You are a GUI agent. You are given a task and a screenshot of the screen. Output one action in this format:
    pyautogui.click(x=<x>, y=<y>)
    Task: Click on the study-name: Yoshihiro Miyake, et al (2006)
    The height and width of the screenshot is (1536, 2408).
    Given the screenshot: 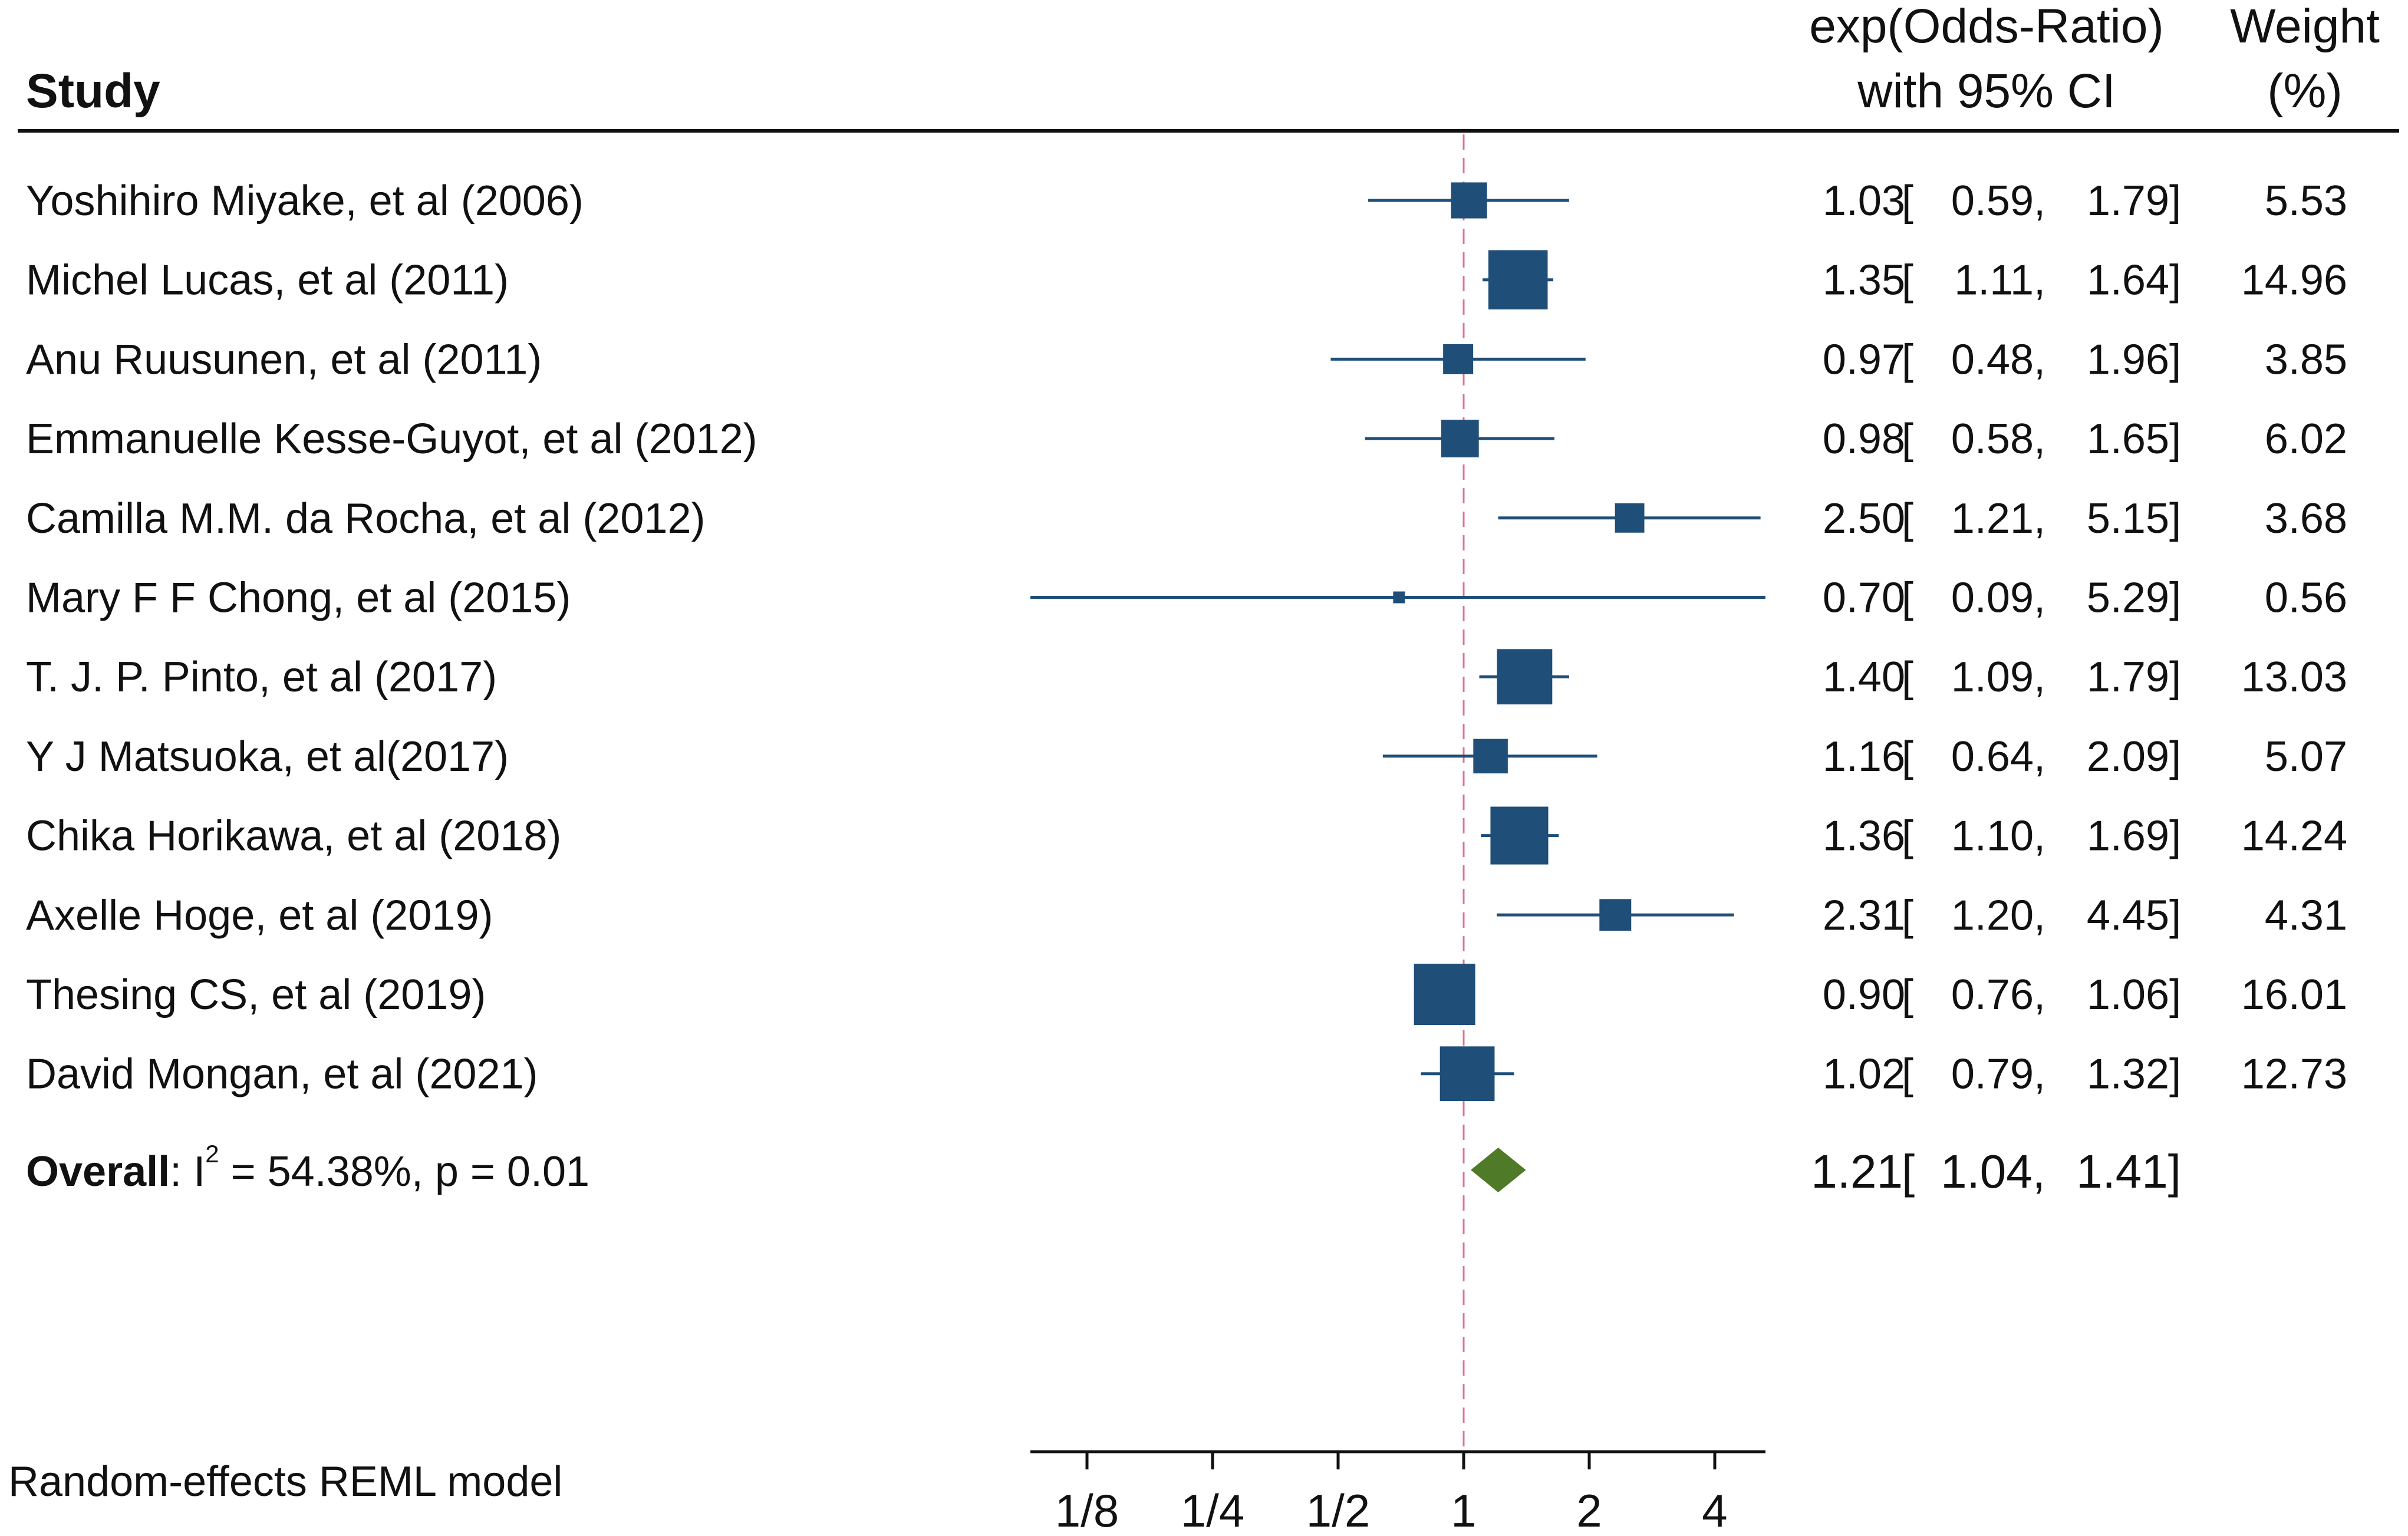 What is the action you would take?
    pyautogui.click(x=305, y=201)
    